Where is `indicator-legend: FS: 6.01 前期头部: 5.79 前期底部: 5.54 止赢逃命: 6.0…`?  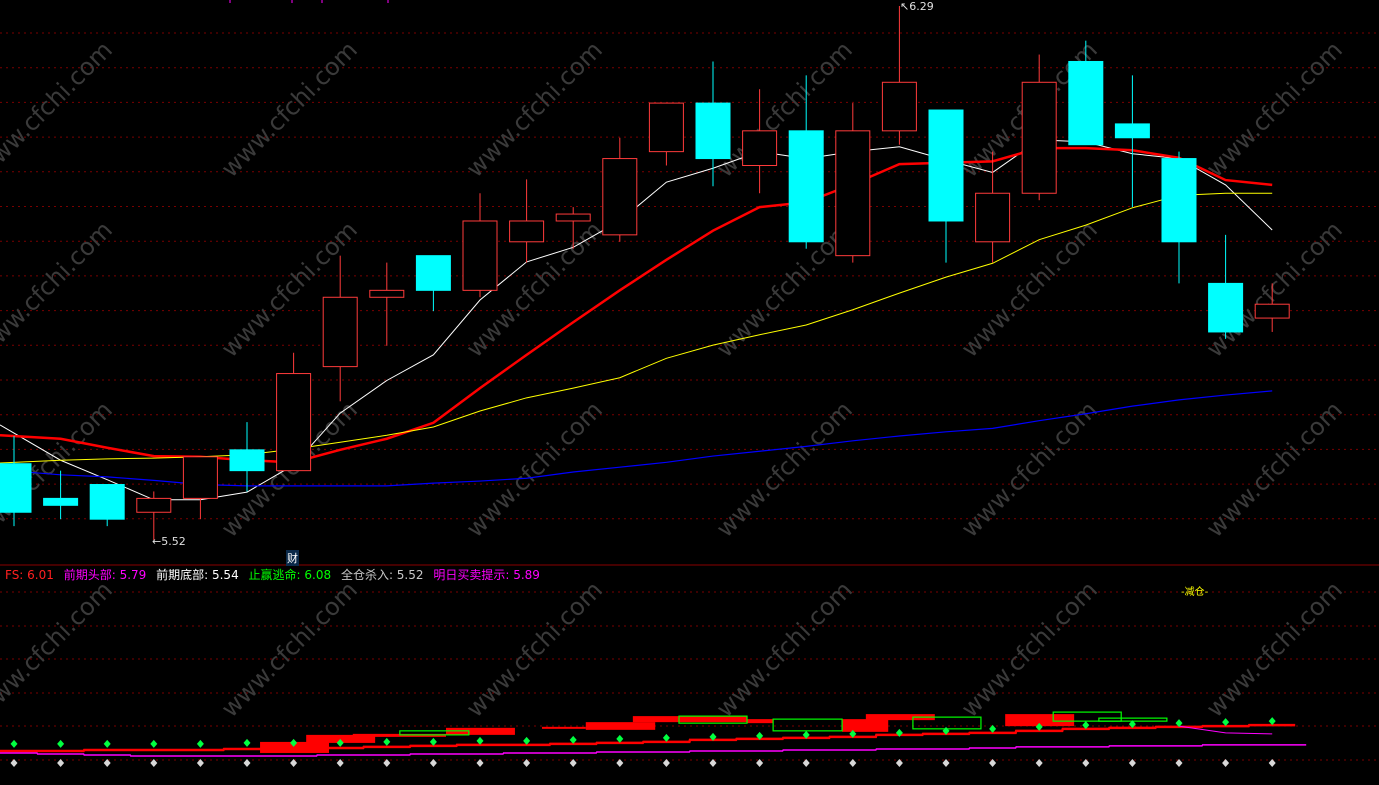 indicator-legend: FS: 6.01 前期头部: 5.79 前期底部: 5.54 止赢逃命: 6.0… is located at coordinates (275, 574).